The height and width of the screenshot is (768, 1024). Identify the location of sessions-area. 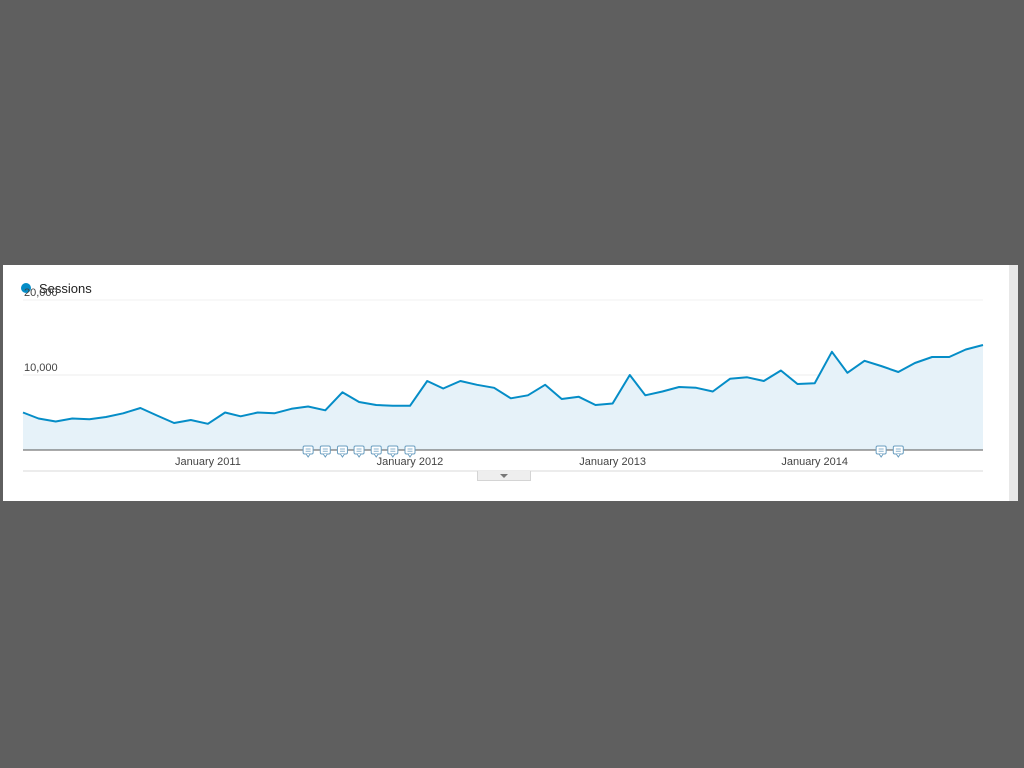
(503, 397).